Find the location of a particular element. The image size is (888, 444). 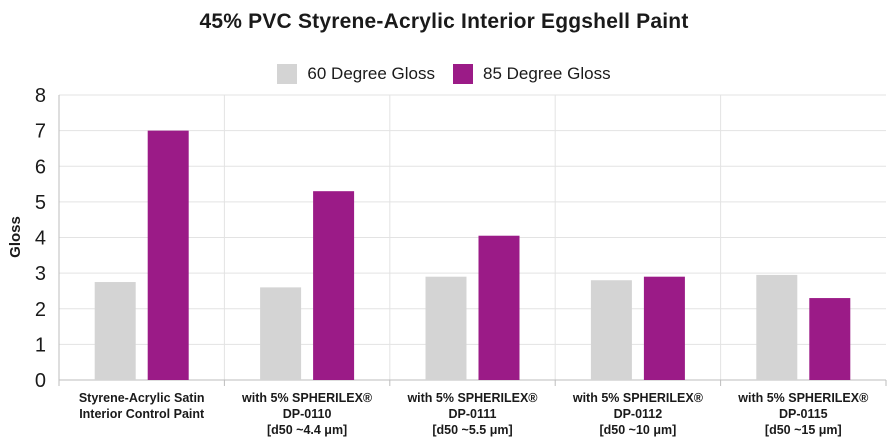

y-tick-label: 3 is located at coordinates (40, 274).